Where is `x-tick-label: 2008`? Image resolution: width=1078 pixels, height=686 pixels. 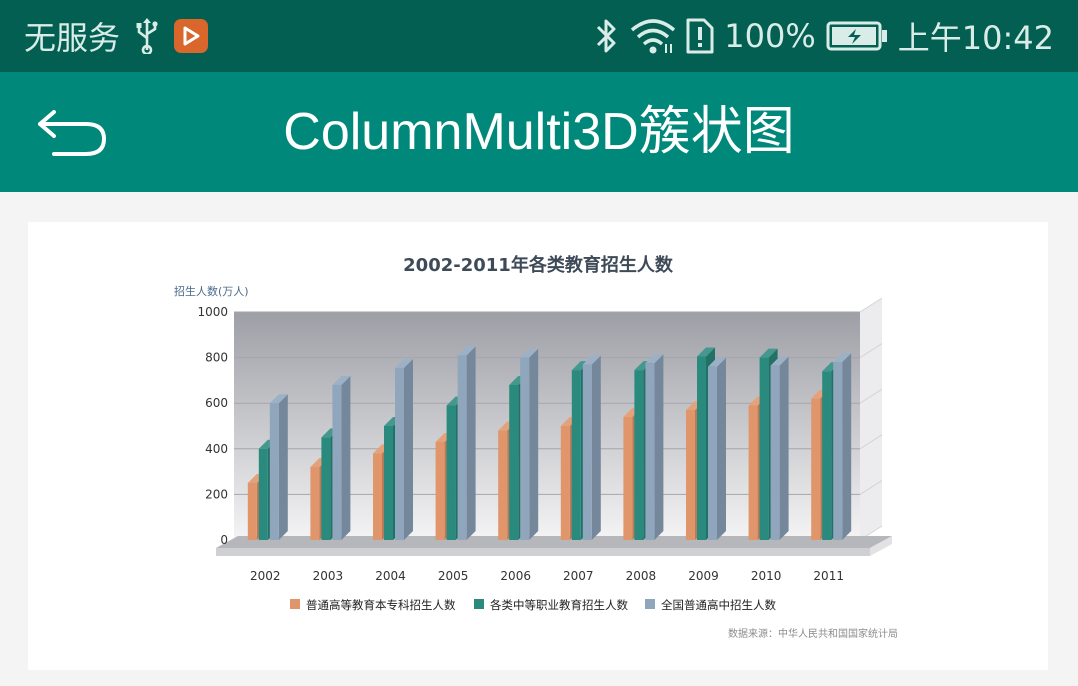 x-tick-label: 2008 is located at coordinates (641, 576).